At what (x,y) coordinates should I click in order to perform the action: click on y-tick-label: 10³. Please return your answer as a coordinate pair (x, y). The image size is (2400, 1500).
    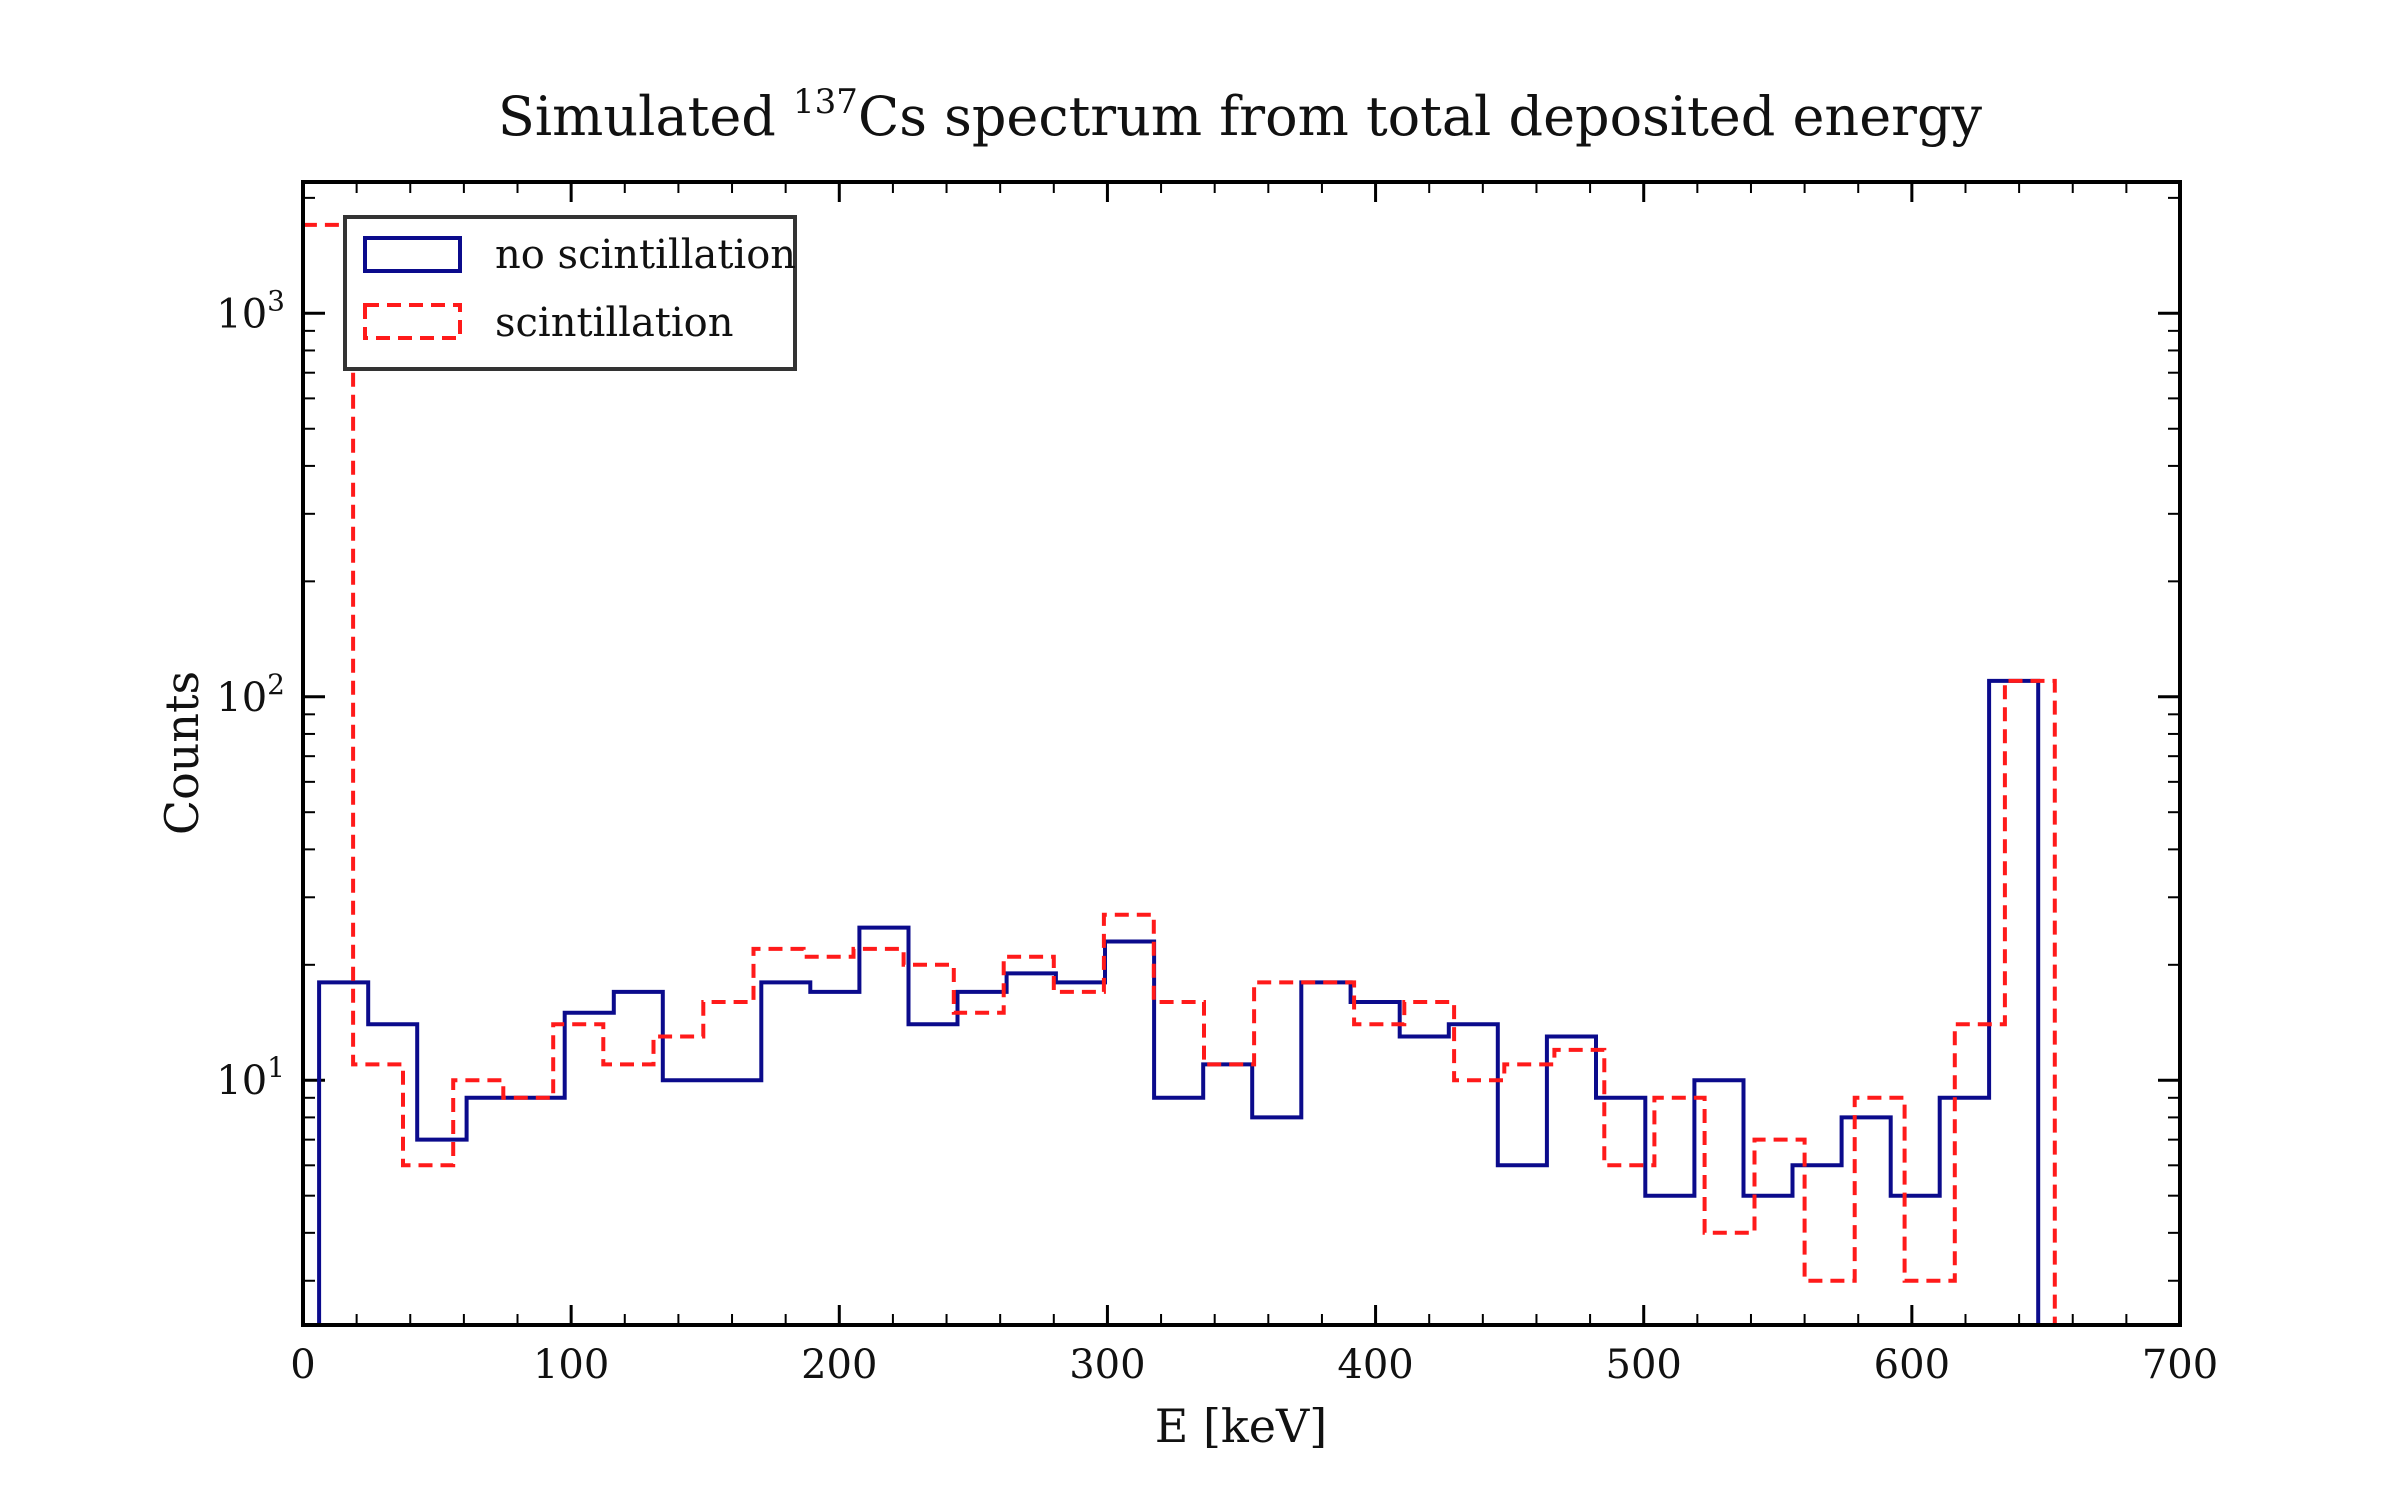
    Looking at the image, I should click on (250, 310).